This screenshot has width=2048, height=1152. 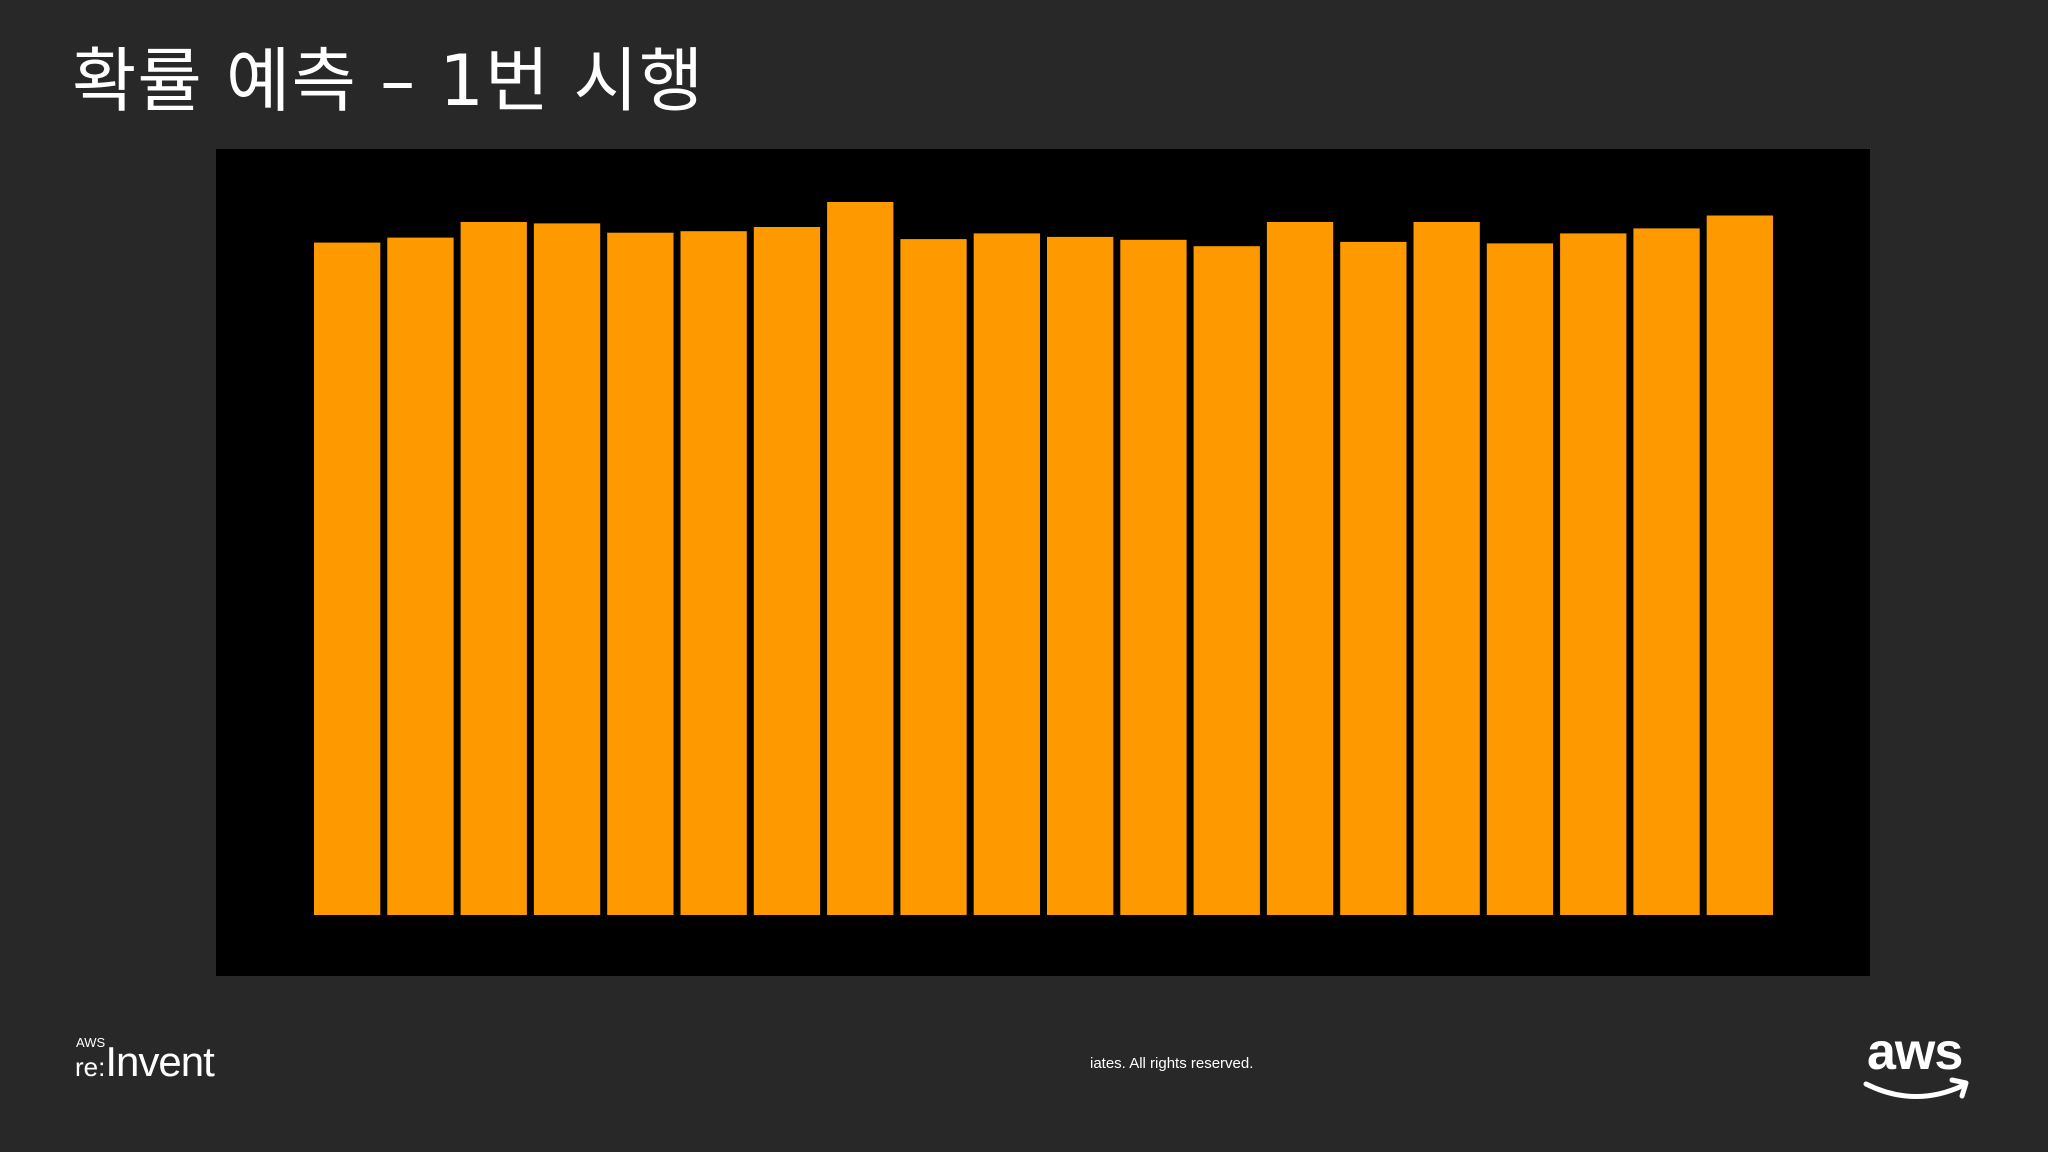 What do you see at coordinates (90, 1067) in the screenshot?
I see `reinvent-logo-re: re:` at bounding box center [90, 1067].